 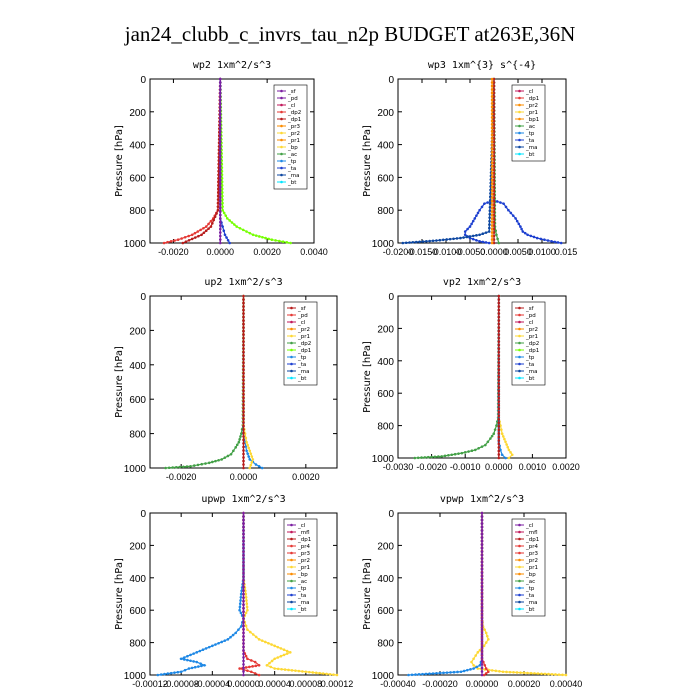 I want to click on panel-title: upwp 1xm^2/s^3, so click(x=243, y=499).